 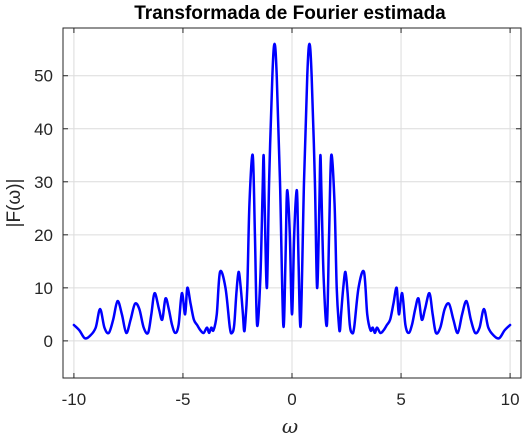 I want to click on y-tick-label: 0, so click(x=48, y=341).